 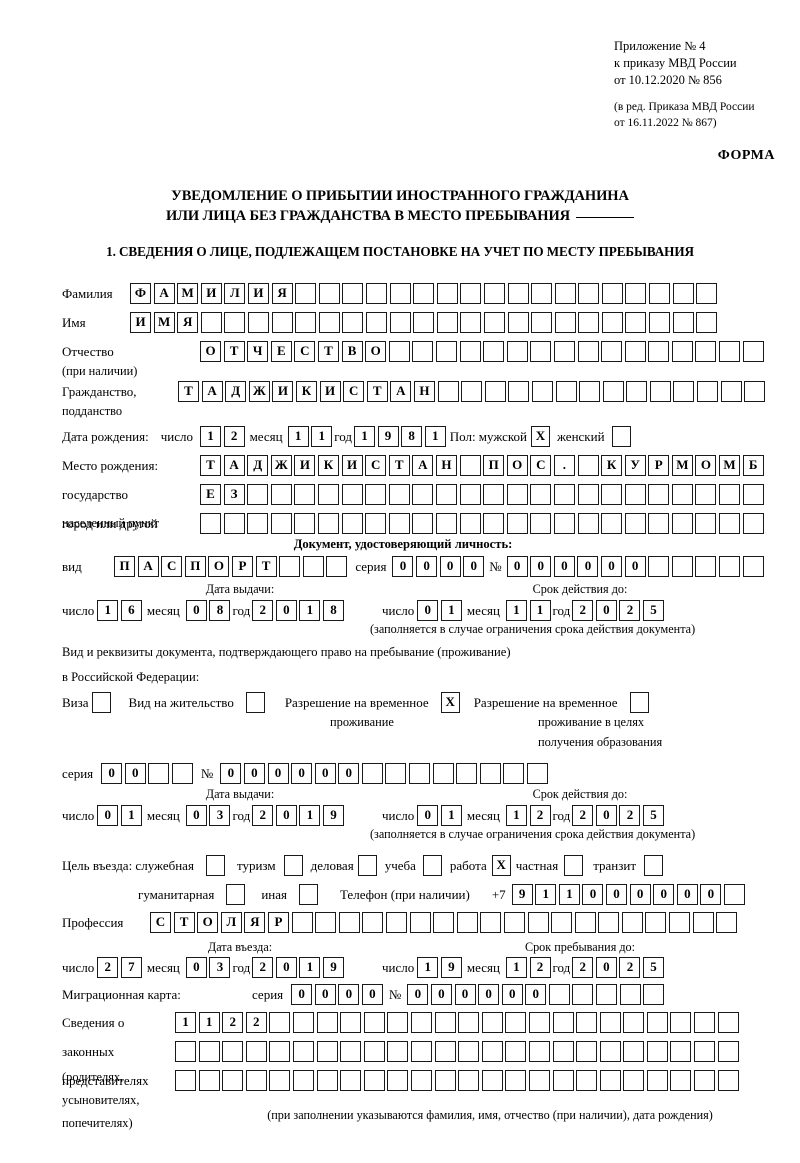 What do you see at coordinates (354, 391) in the screenshot?
I see `char-box: С` at bounding box center [354, 391].